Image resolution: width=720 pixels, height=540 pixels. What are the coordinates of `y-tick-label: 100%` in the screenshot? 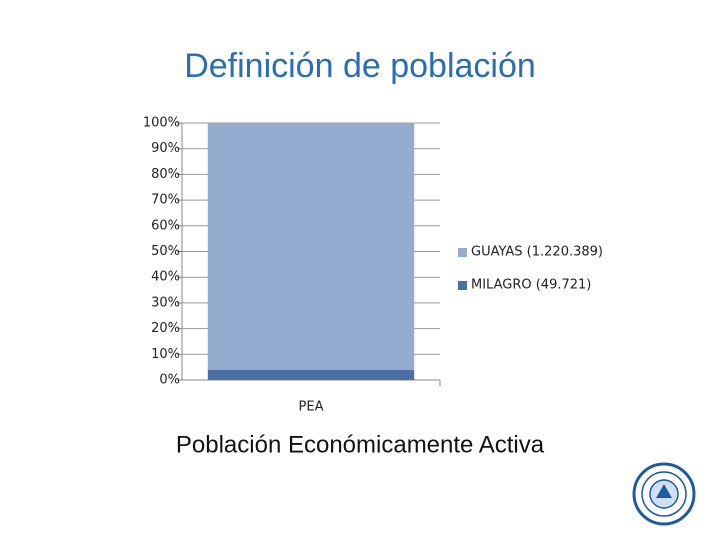 It's located at (161, 123).